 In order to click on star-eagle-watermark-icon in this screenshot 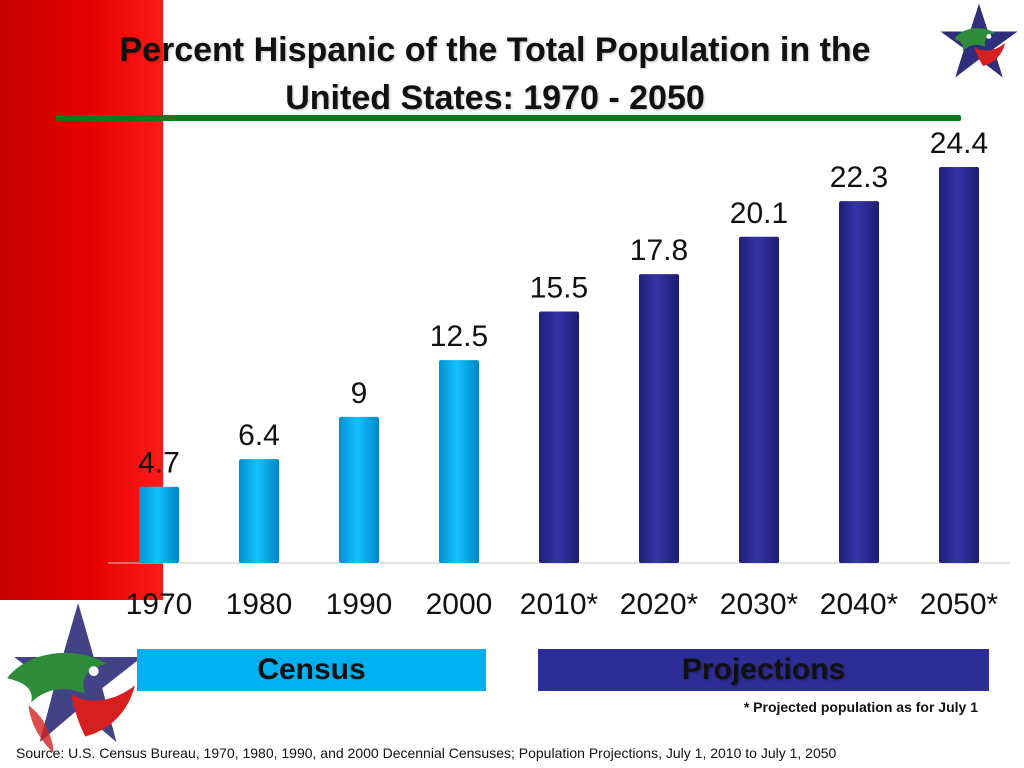, I will do `click(74, 678)`.